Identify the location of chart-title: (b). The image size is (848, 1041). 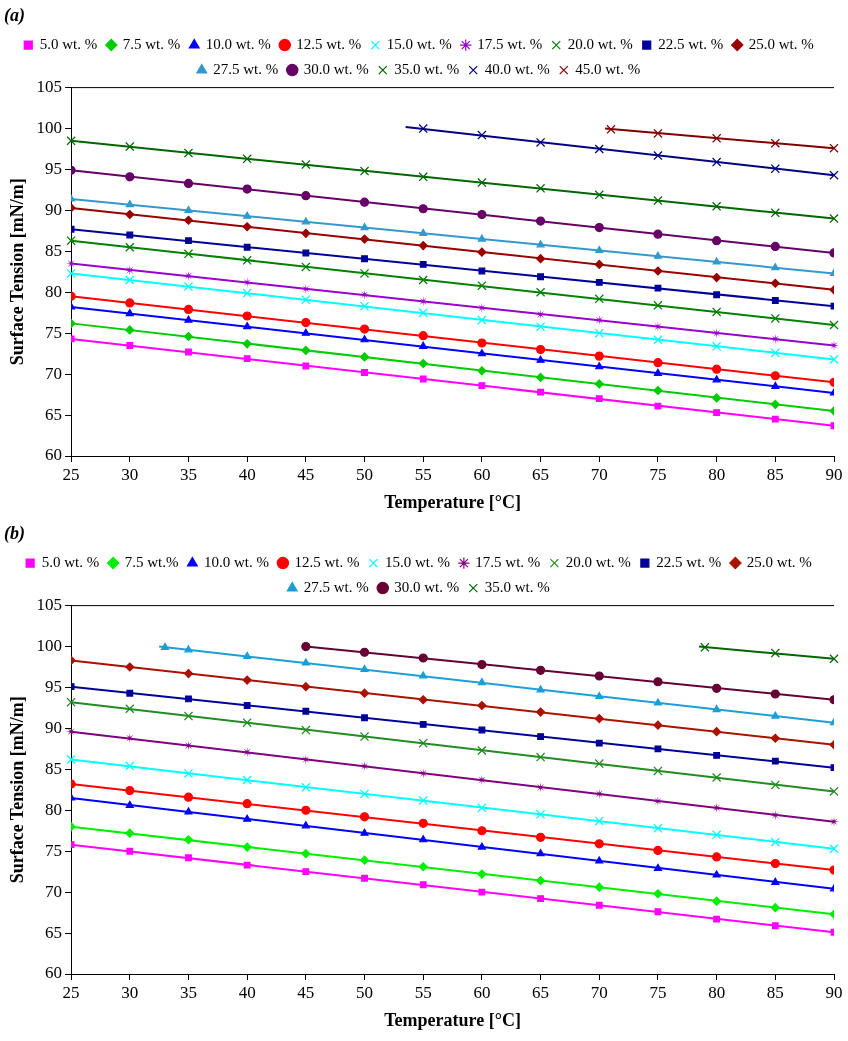
(14, 534).